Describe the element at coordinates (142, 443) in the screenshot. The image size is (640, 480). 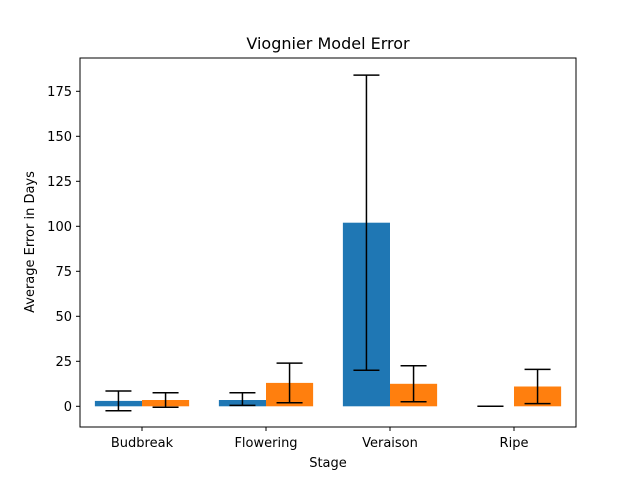
I see `x-tick-label-budbreak: Budbreak` at that location.